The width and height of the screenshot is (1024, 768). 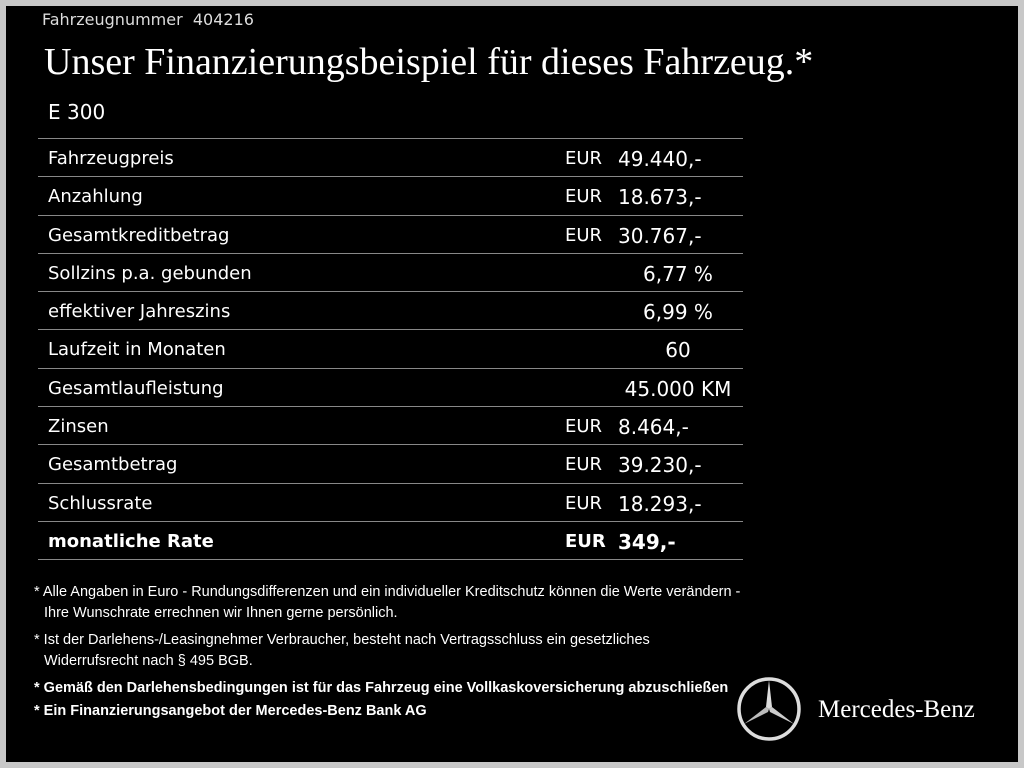 What do you see at coordinates (896, 709) in the screenshot?
I see `brand-name: Mercedes-Benz` at bounding box center [896, 709].